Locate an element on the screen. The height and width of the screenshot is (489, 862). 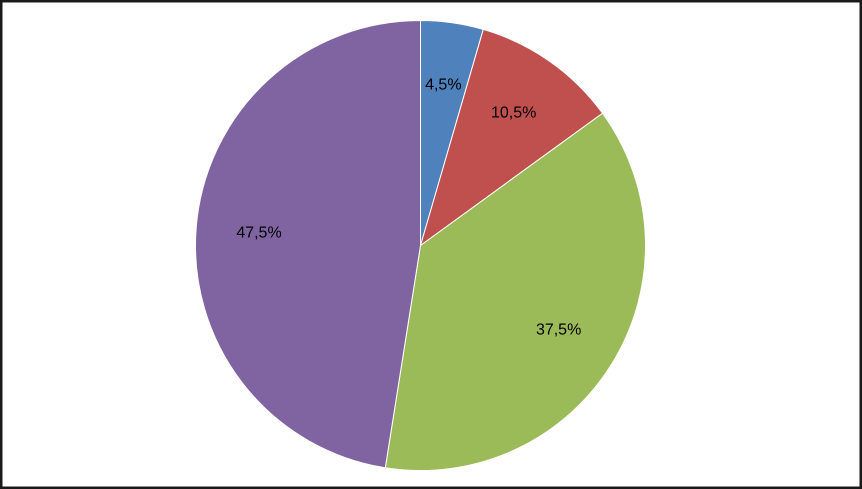
data-label: 10,5% is located at coordinates (513, 113).